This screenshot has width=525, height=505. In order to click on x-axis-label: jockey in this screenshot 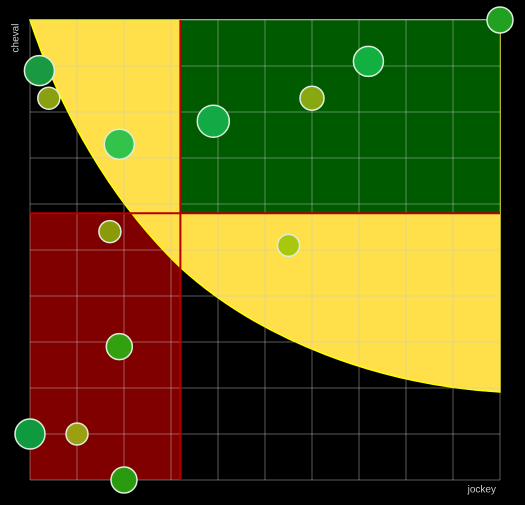, I will do `click(481, 490)`.